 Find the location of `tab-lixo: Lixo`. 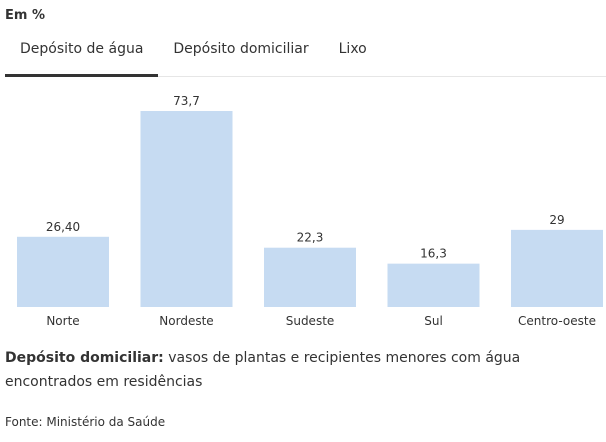

tab-lixo: Lixo is located at coordinates (352, 49).